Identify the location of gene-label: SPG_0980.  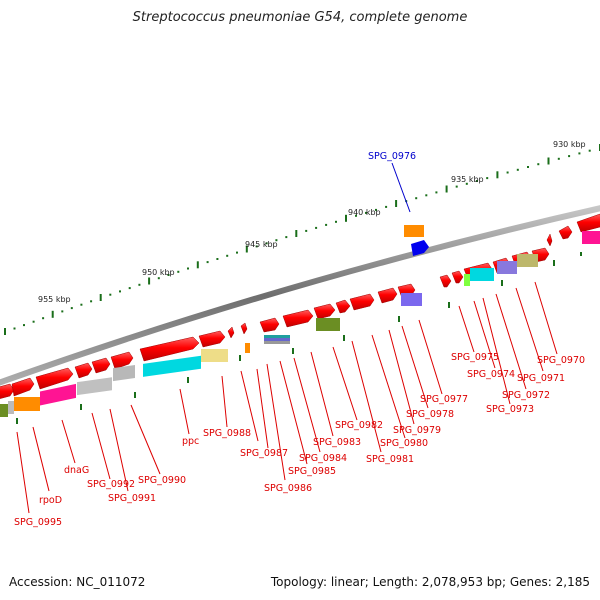
(404, 443).